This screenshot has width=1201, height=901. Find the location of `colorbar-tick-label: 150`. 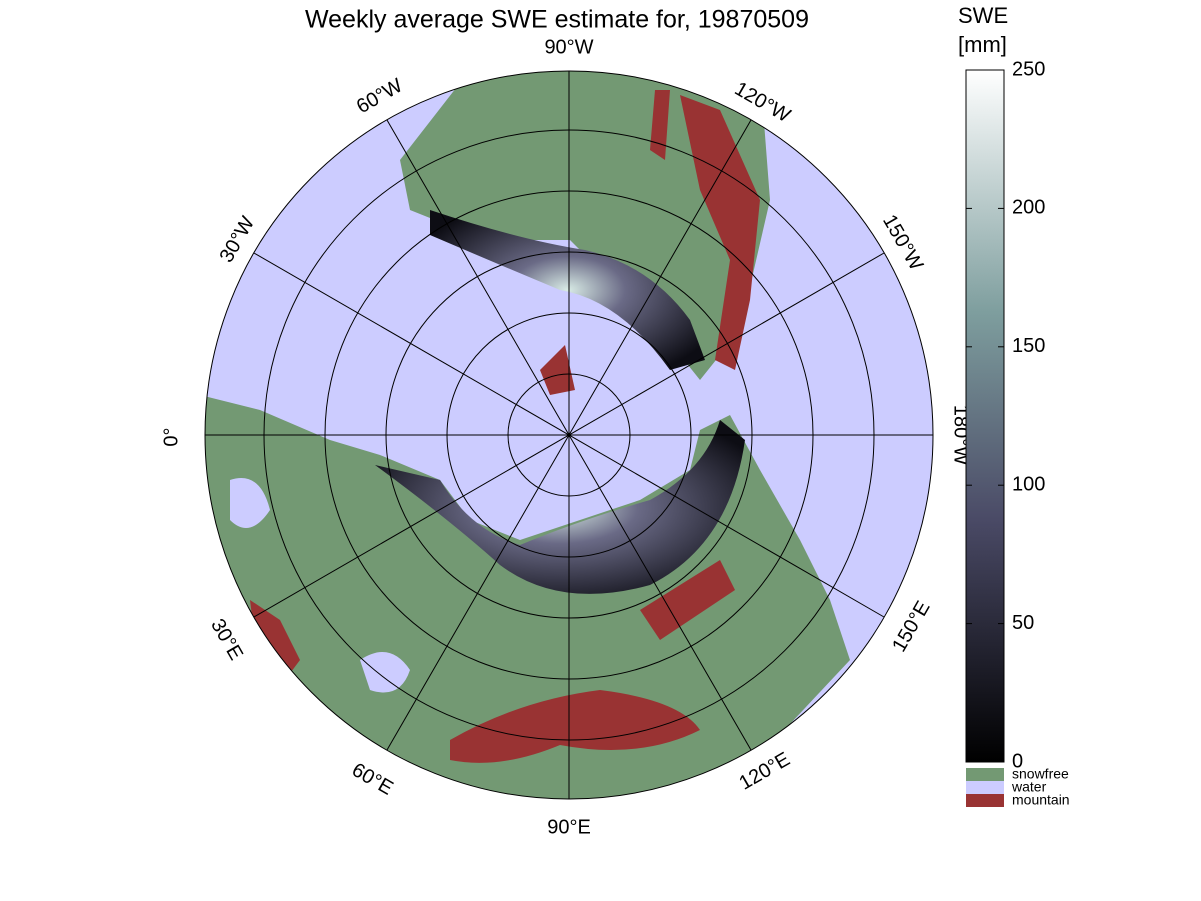

colorbar-tick-label: 150 is located at coordinates (1028, 346).